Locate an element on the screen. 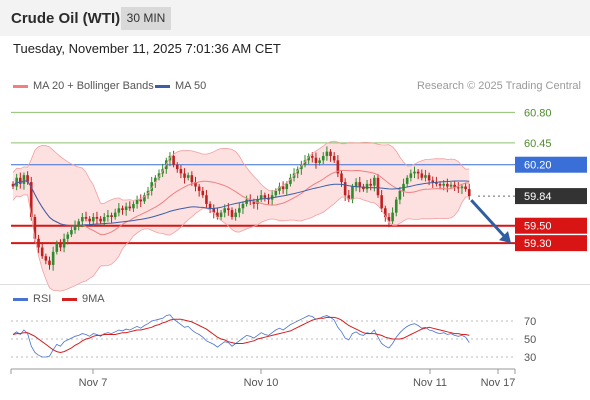 Image resolution: width=590 pixels, height=400 pixels. pivot-level-label: 60.20 is located at coordinates (538, 166).